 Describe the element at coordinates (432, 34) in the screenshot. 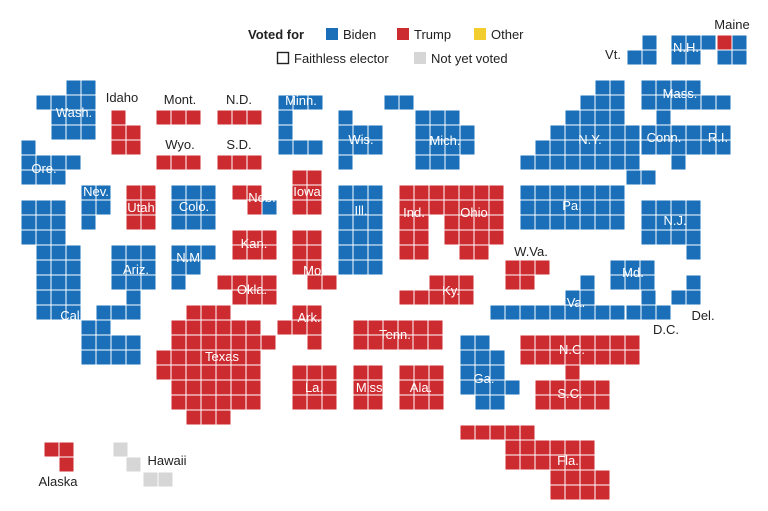

I see `legend-label-trump: Trump` at that location.